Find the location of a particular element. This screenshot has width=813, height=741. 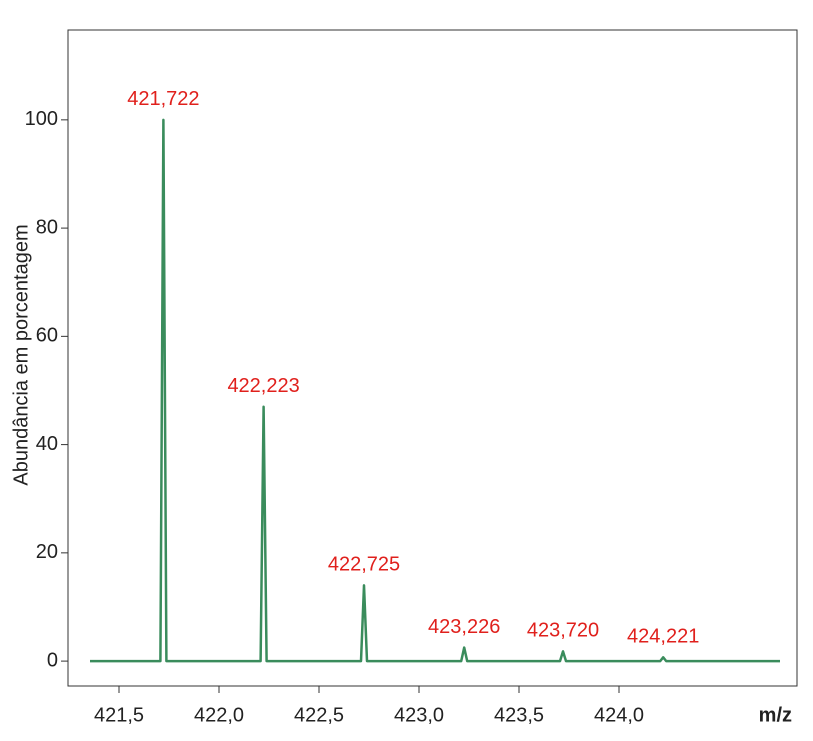

peak-label: 421,722 is located at coordinates (163, 99).